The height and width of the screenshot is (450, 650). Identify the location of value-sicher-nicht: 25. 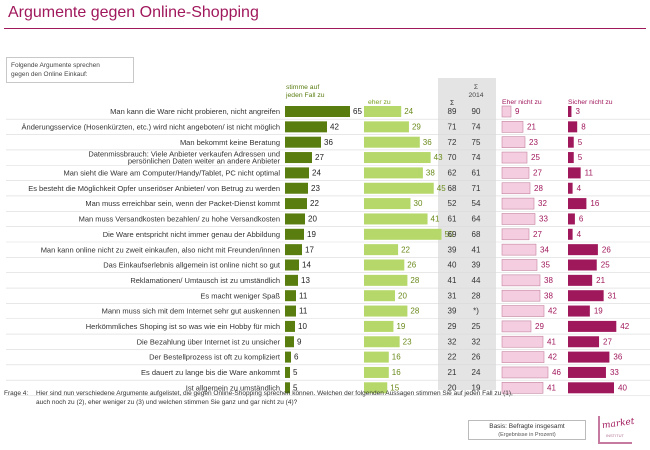
(605, 265).